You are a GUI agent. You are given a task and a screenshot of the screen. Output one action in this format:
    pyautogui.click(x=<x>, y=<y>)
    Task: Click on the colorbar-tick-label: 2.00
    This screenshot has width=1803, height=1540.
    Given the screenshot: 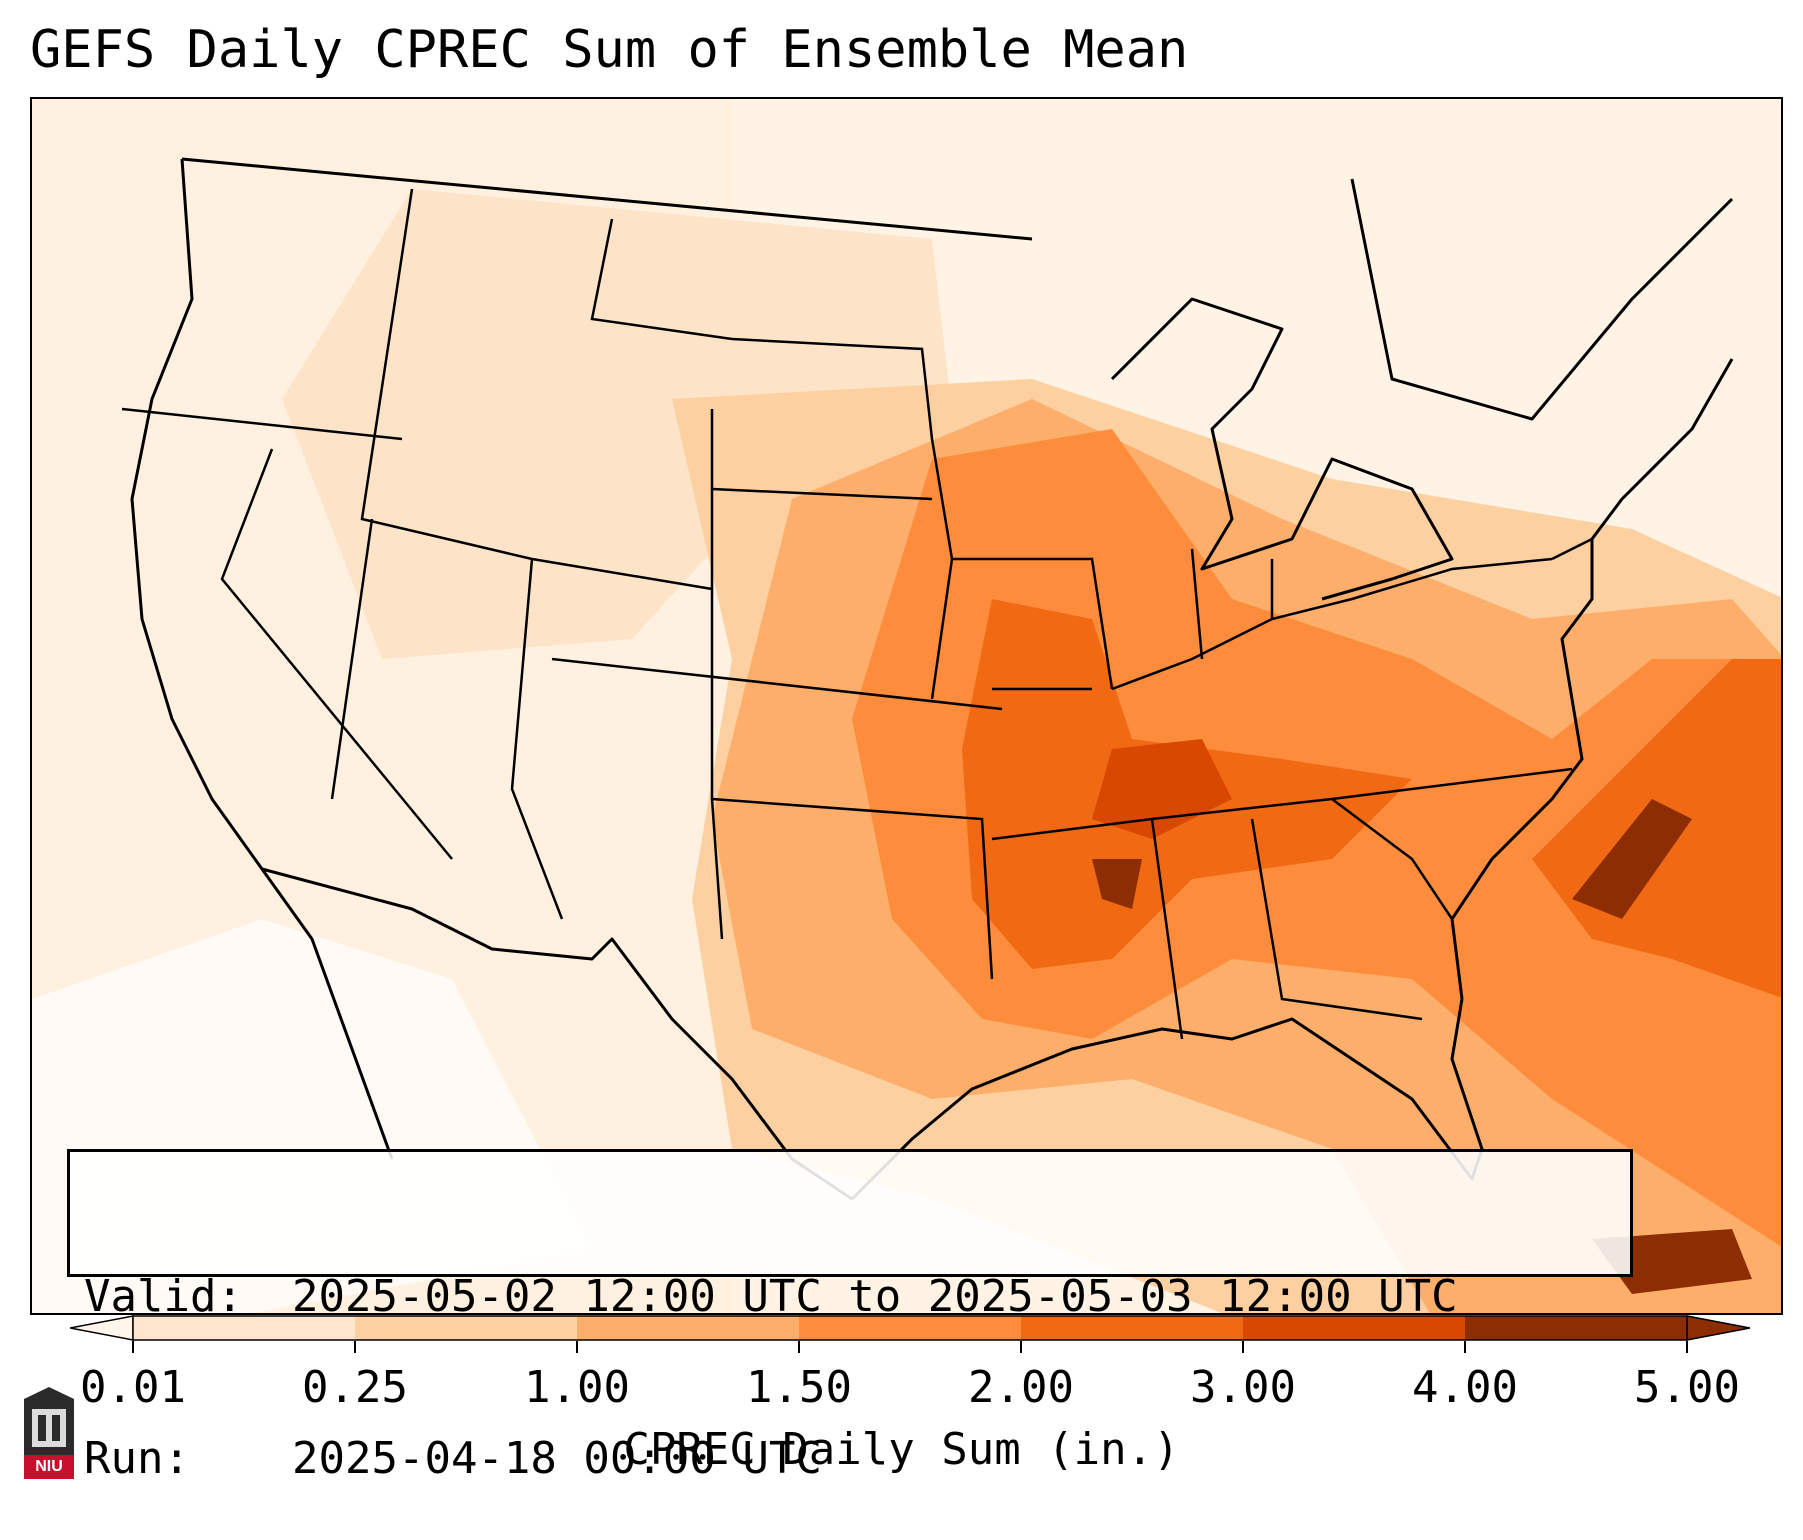 What is the action you would take?
    pyautogui.click(x=1021, y=1387)
    